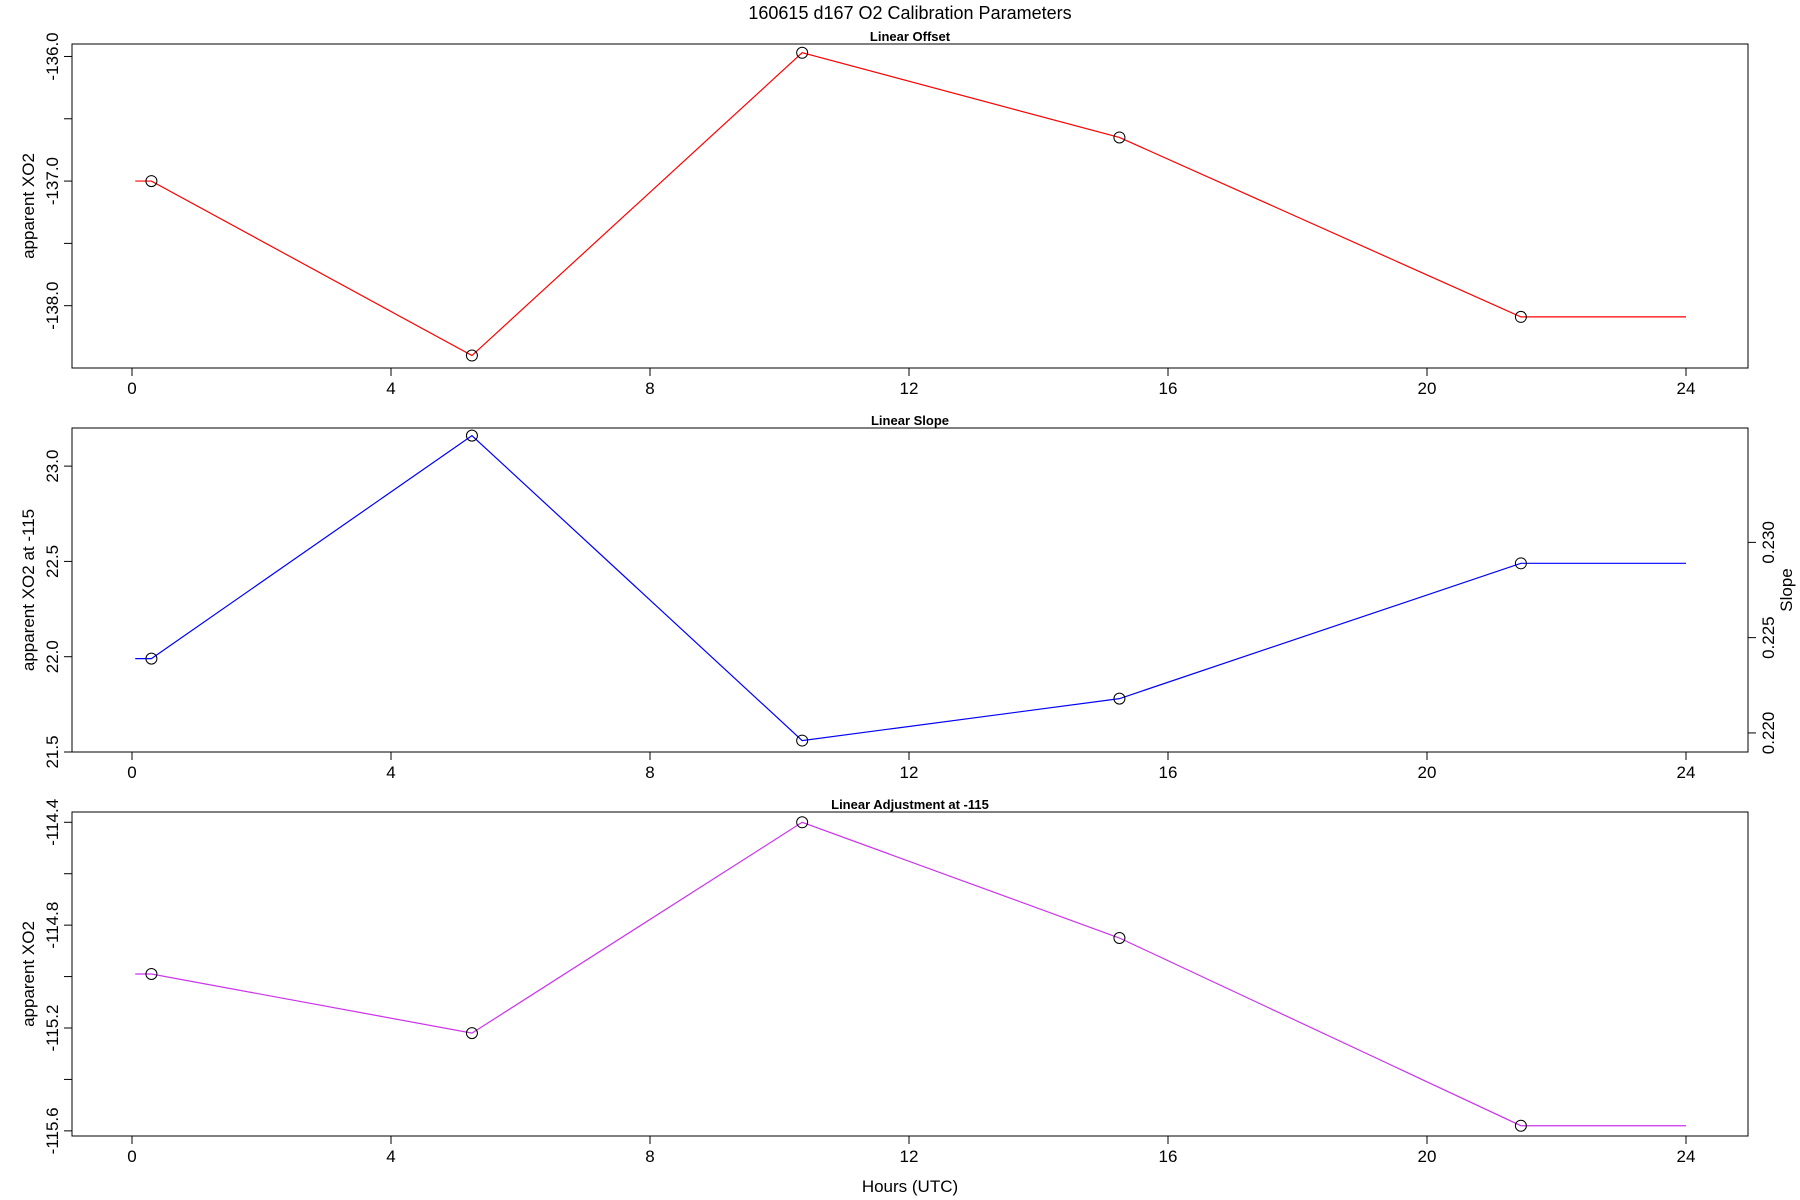 The image size is (1800, 1200). What do you see at coordinates (52, 751) in the screenshot?
I see `y-tick-label: 21.5` at bounding box center [52, 751].